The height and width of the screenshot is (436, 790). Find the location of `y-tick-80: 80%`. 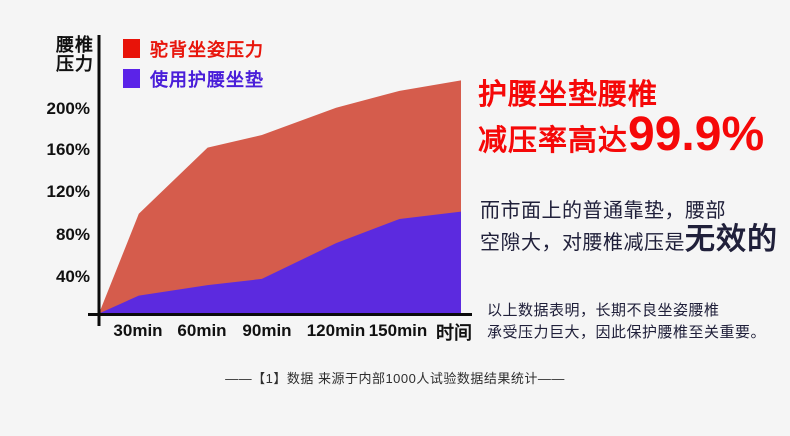

y-tick-80: 80% is located at coordinates (72, 234).